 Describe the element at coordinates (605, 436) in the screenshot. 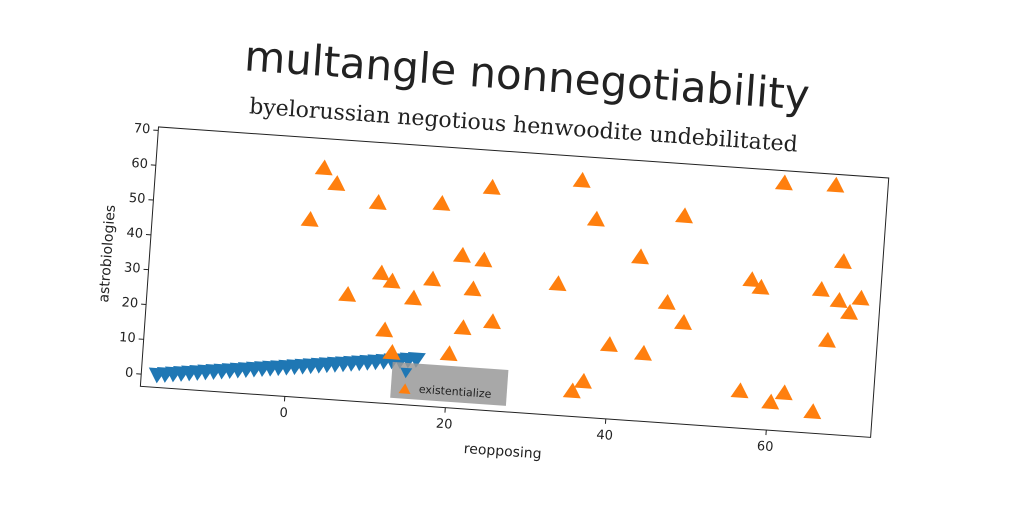

I see `x-tick-label: 40` at that location.